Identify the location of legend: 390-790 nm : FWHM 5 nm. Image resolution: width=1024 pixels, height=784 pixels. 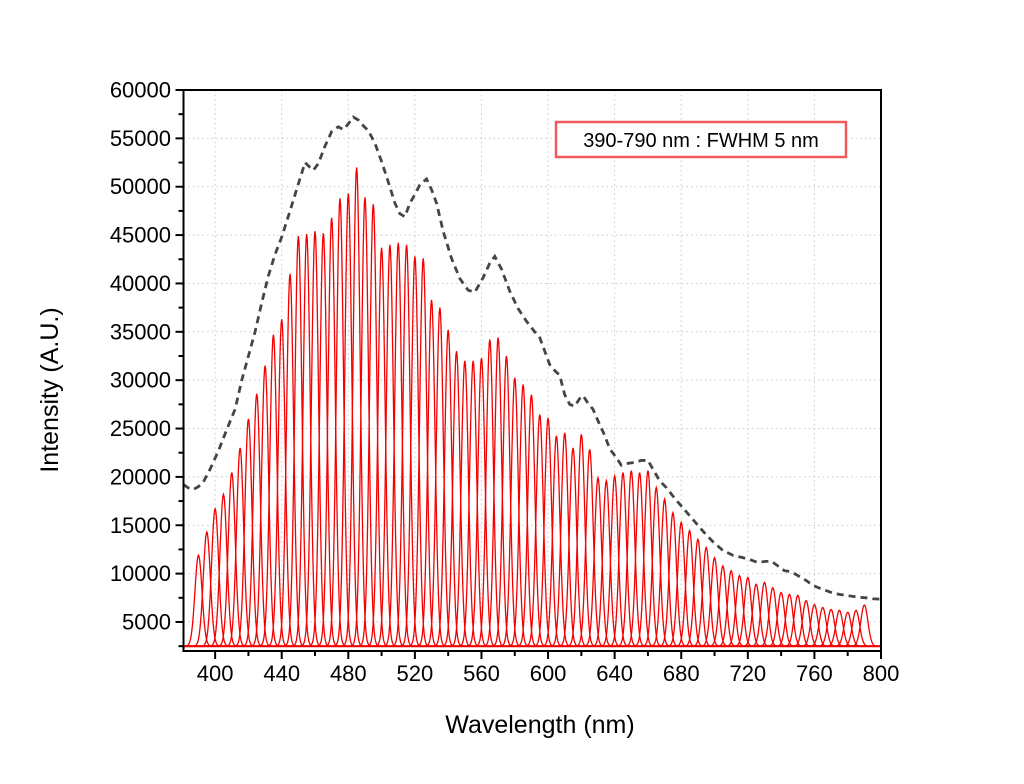
(701, 139).